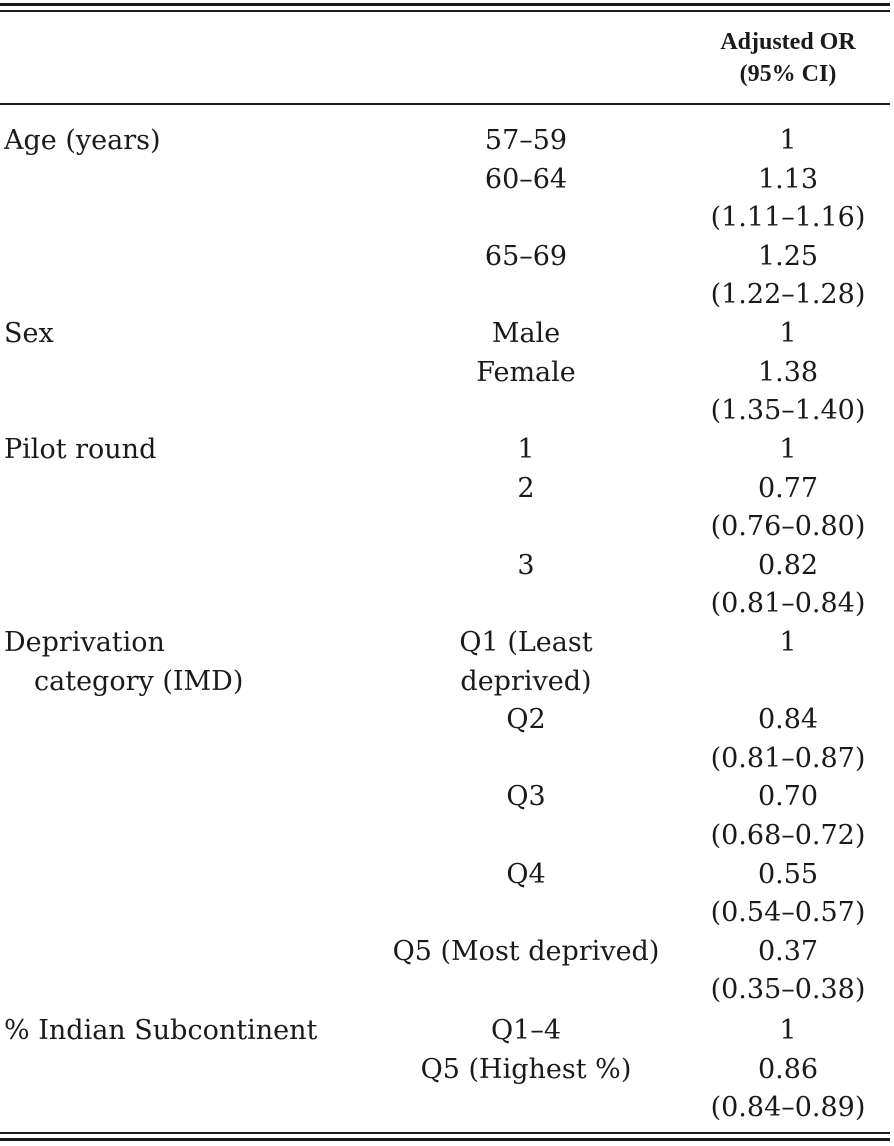 This screenshot has height=1146, width=894. I want to click on level-label: Q5 (Most deprived), so click(526, 951).